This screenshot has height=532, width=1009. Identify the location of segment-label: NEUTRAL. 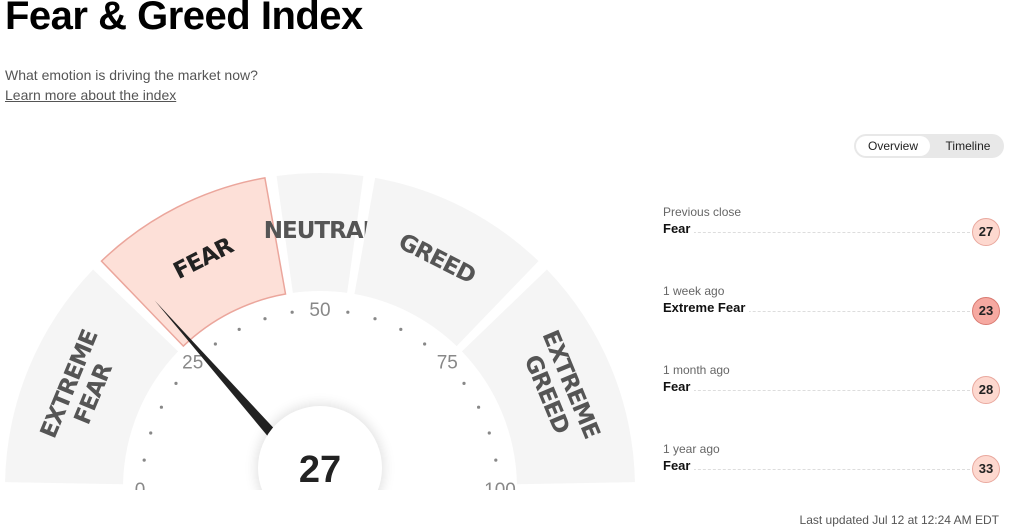
(321, 231).